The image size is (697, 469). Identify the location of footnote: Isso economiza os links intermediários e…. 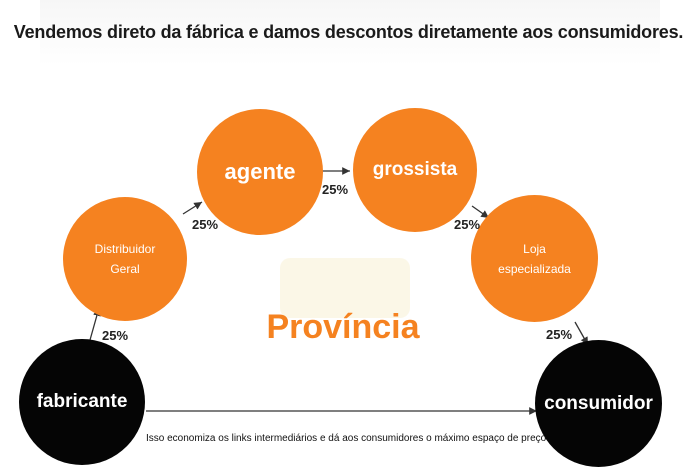
(347, 438).